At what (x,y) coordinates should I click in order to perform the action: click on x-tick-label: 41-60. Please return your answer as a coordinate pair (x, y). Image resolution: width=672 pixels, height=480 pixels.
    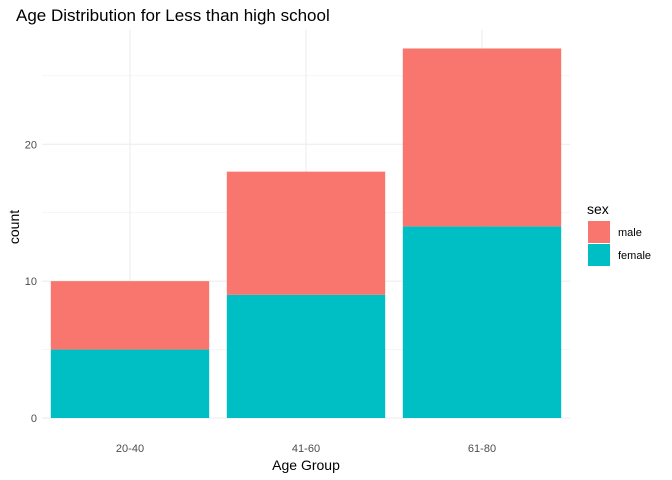
    Looking at the image, I should click on (306, 449).